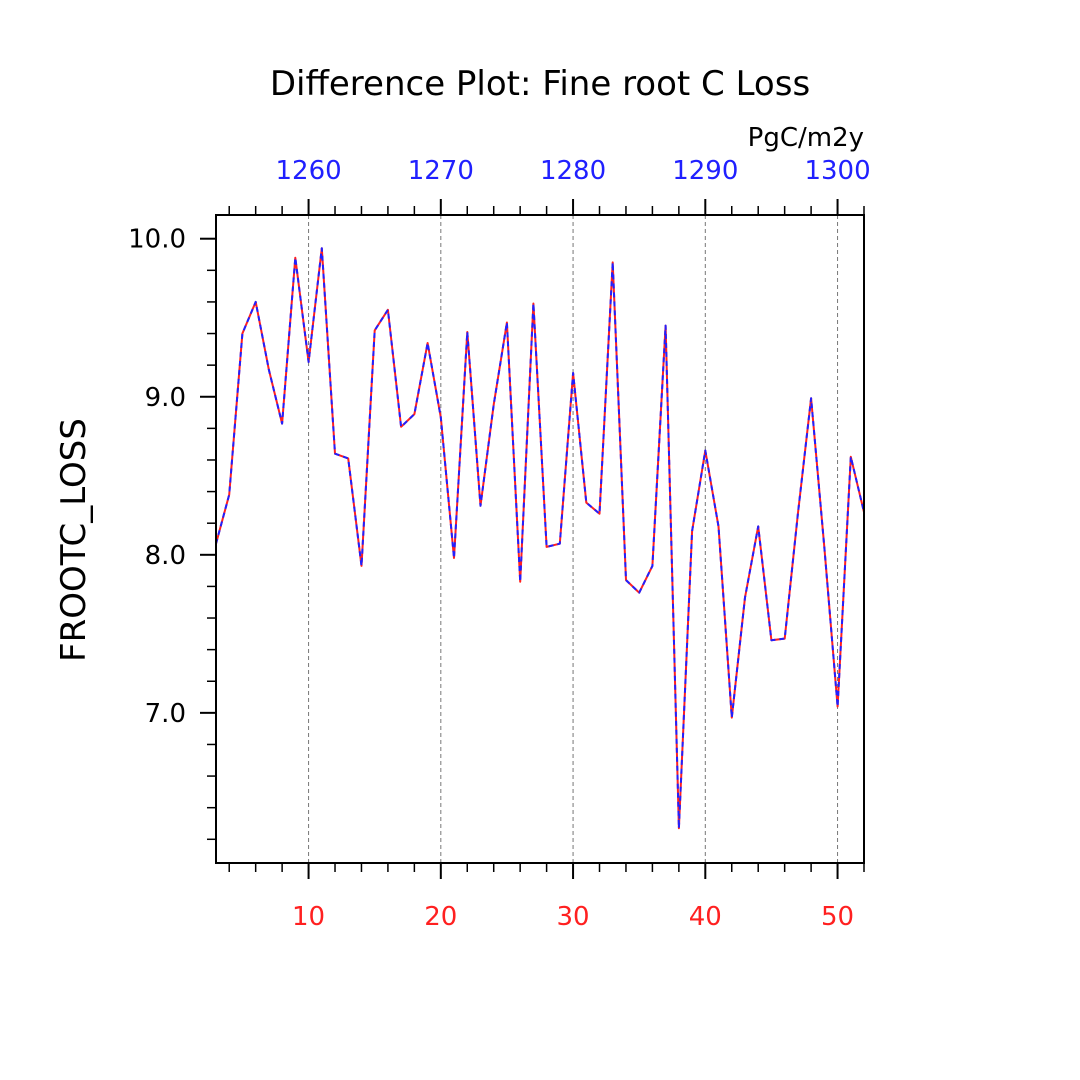 The width and height of the screenshot is (1080, 1080). I want to click on top-tick-label-1300: 1300, so click(837, 171).